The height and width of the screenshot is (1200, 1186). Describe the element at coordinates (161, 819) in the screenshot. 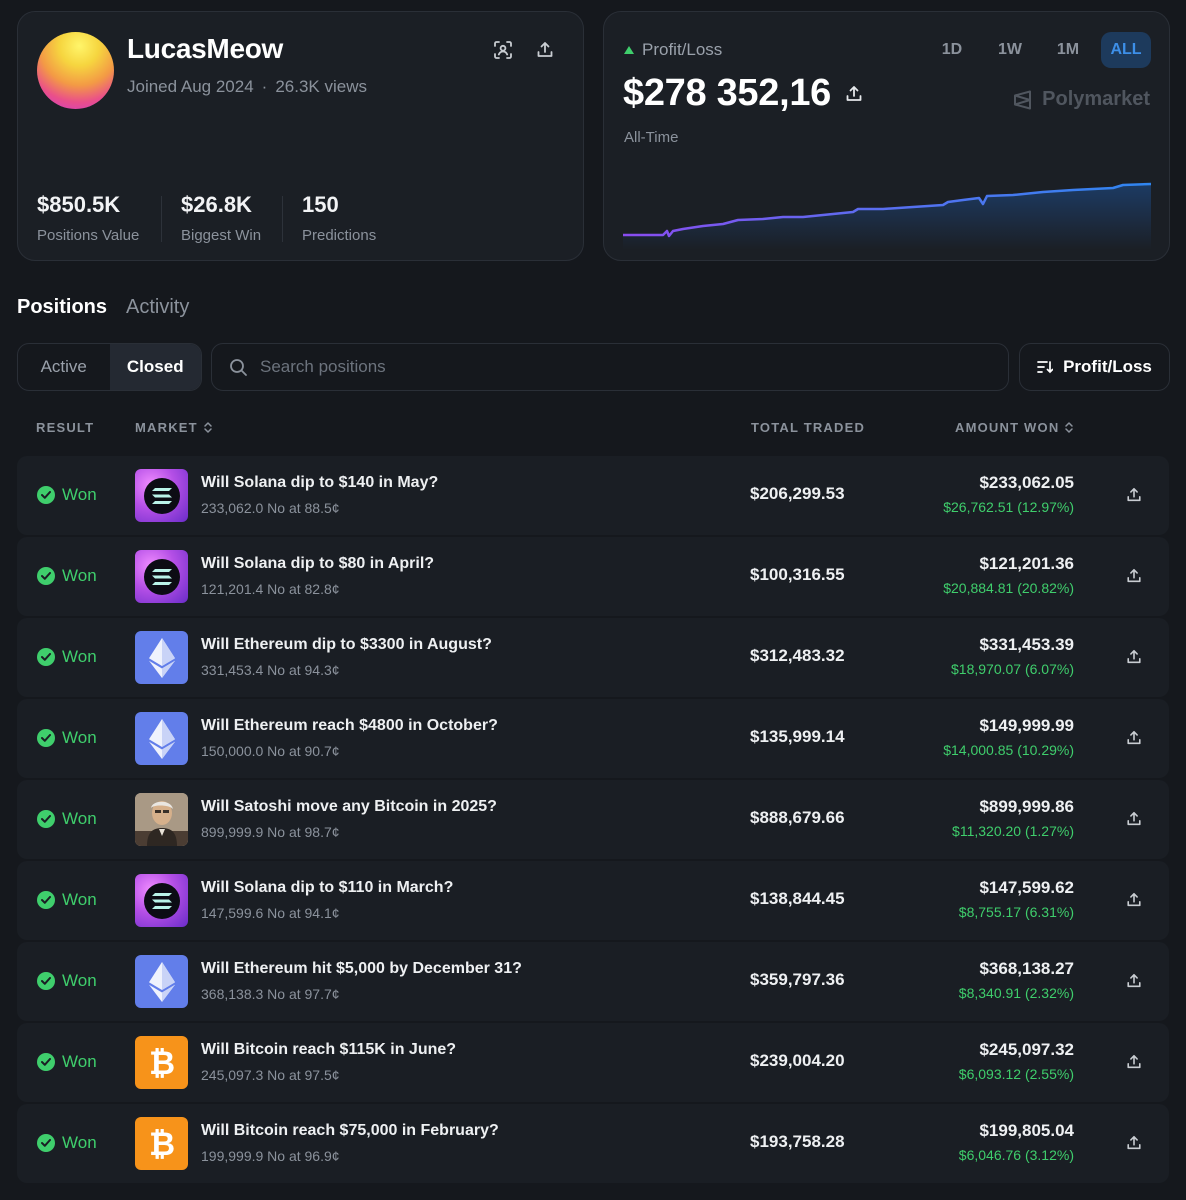

I see `portrait-photo` at that location.